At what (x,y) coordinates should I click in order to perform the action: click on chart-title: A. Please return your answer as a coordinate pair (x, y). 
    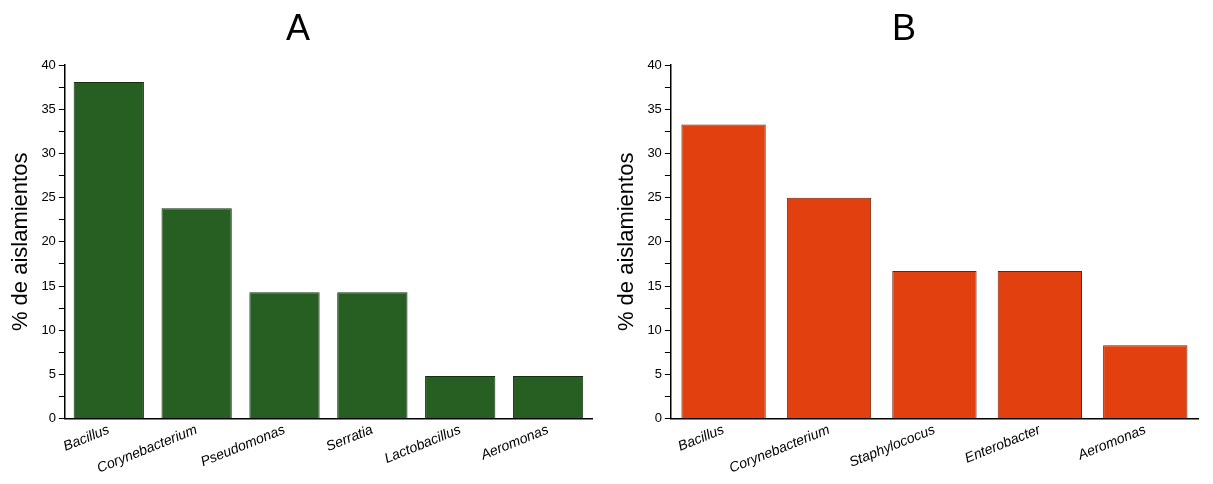
    Looking at the image, I should click on (298, 27).